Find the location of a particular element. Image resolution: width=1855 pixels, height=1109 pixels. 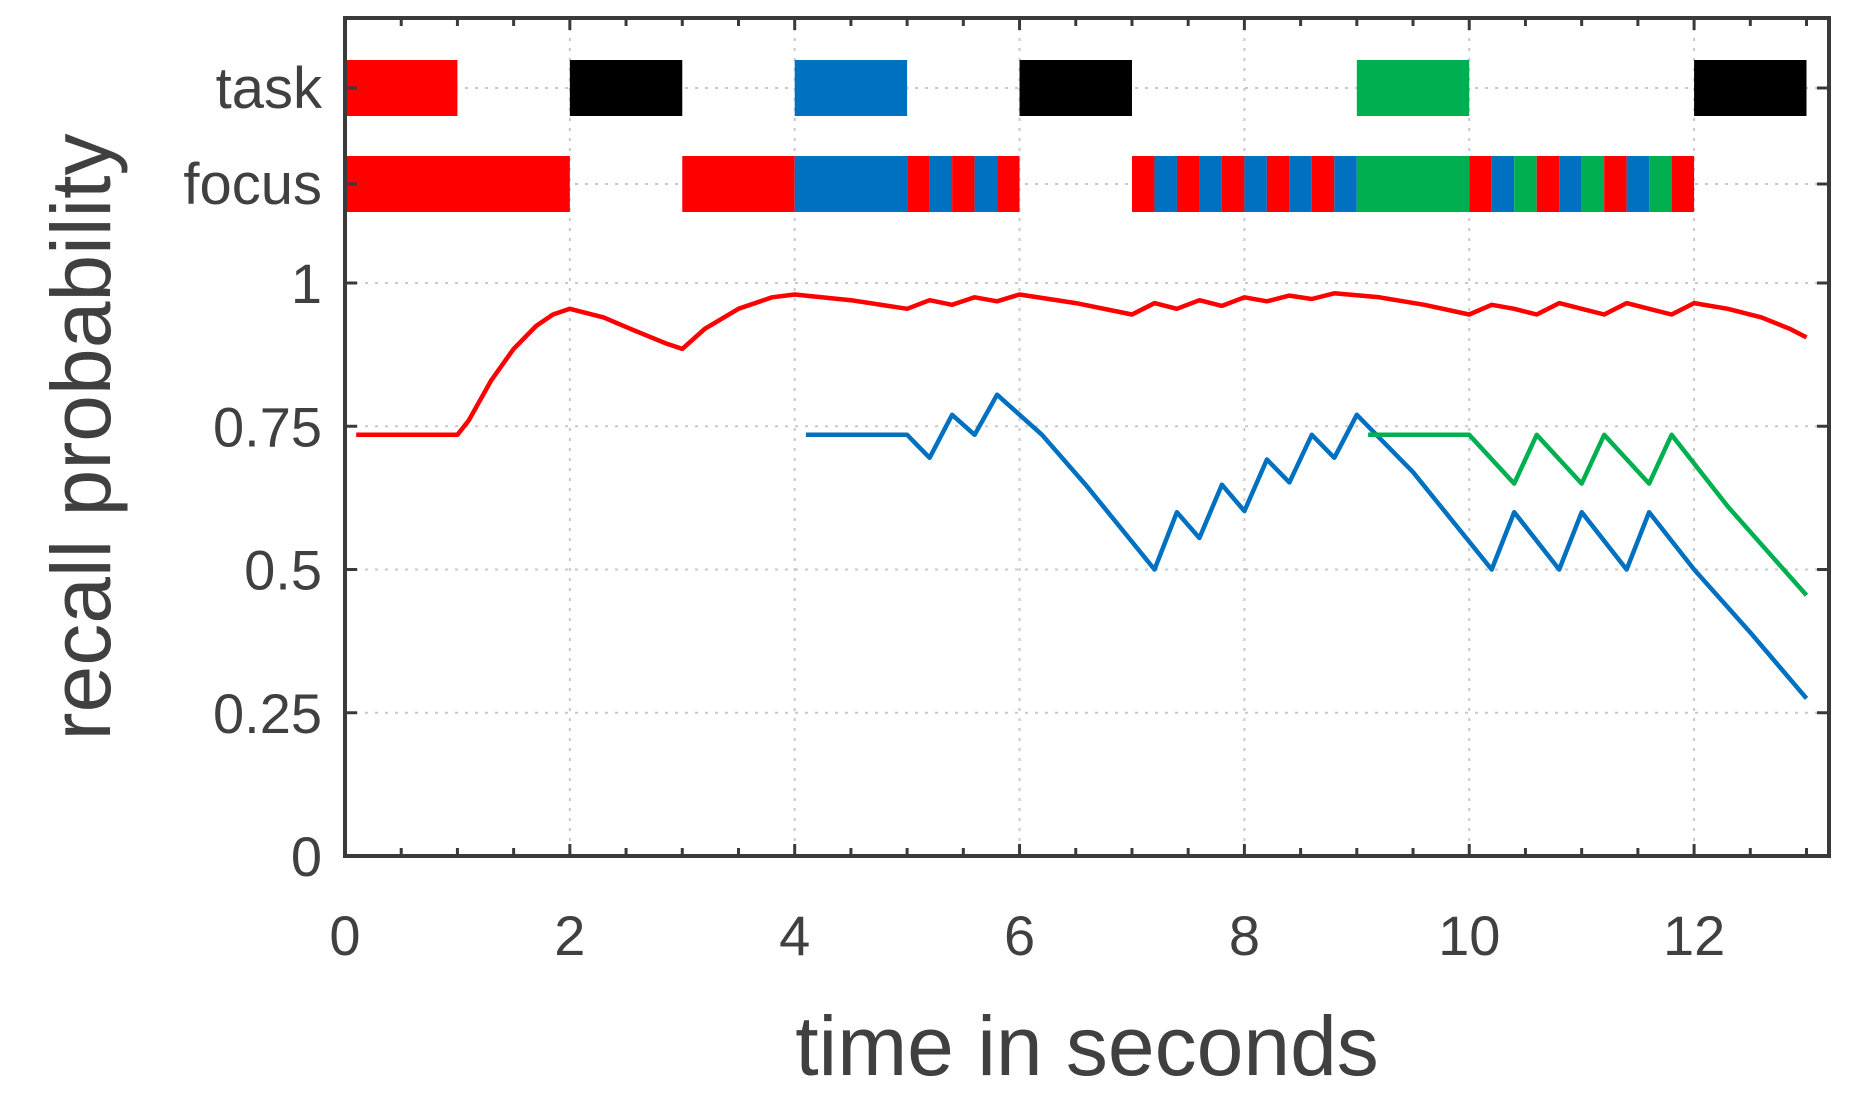

y-tick-label: 0.5 is located at coordinates (283, 570).